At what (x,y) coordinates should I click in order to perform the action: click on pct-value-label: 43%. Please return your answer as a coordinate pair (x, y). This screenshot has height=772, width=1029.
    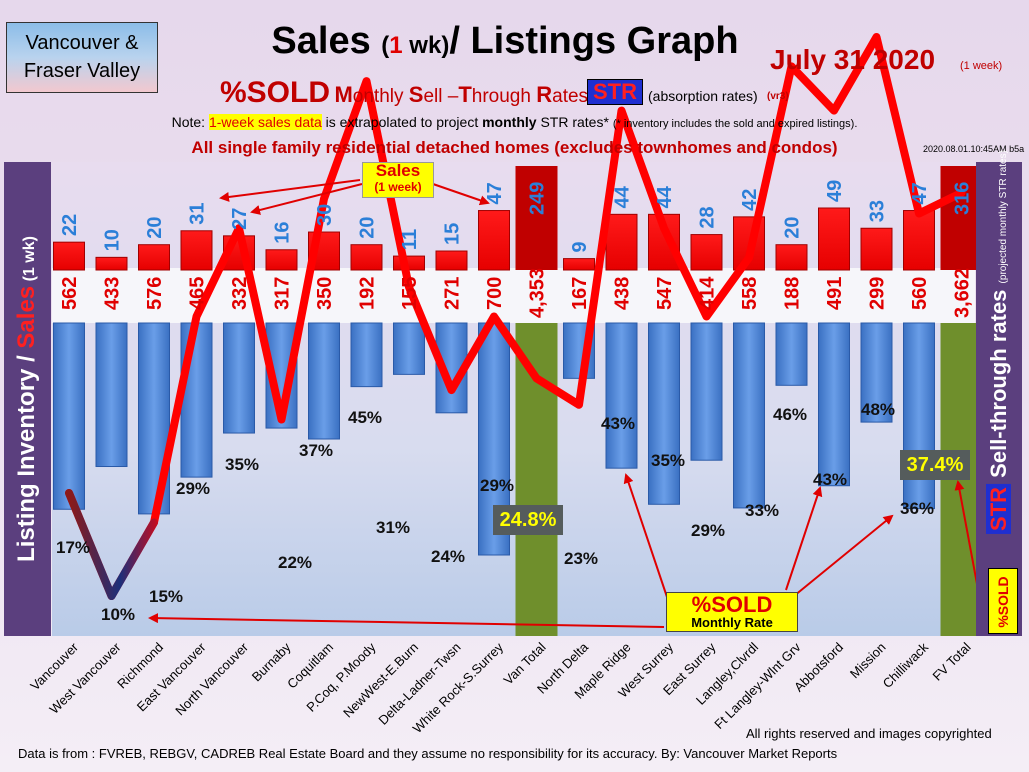
    Looking at the image, I should click on (618, 423).